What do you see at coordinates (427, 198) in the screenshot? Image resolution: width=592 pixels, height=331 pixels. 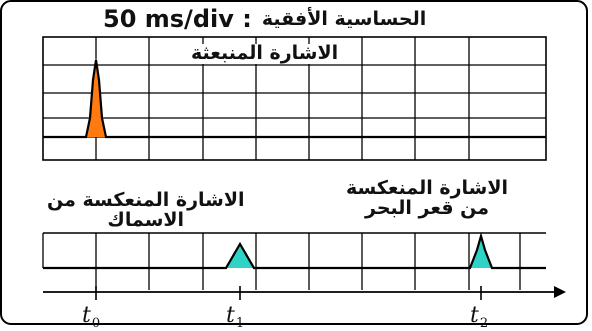 I see `seabed-reflection-label: الاشارة المنعكسة من قعر البحر` at bounding box center [427, 198].